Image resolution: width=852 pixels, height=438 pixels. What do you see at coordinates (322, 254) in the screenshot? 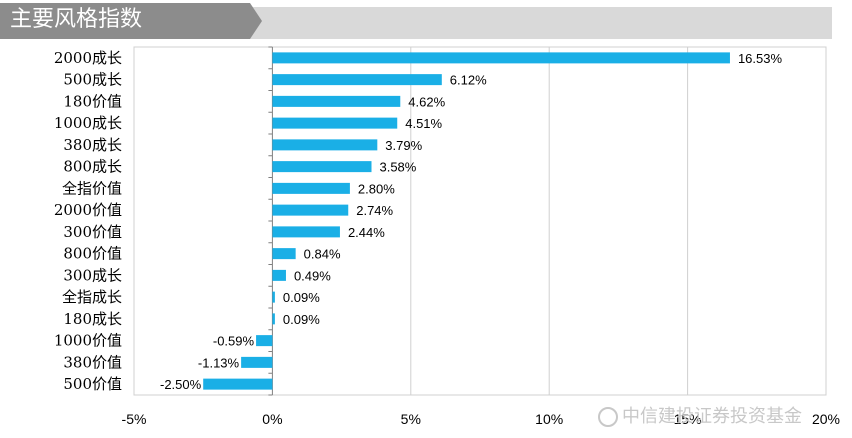
I see `data-label: 0.84%` at bounding box center [322, 254].